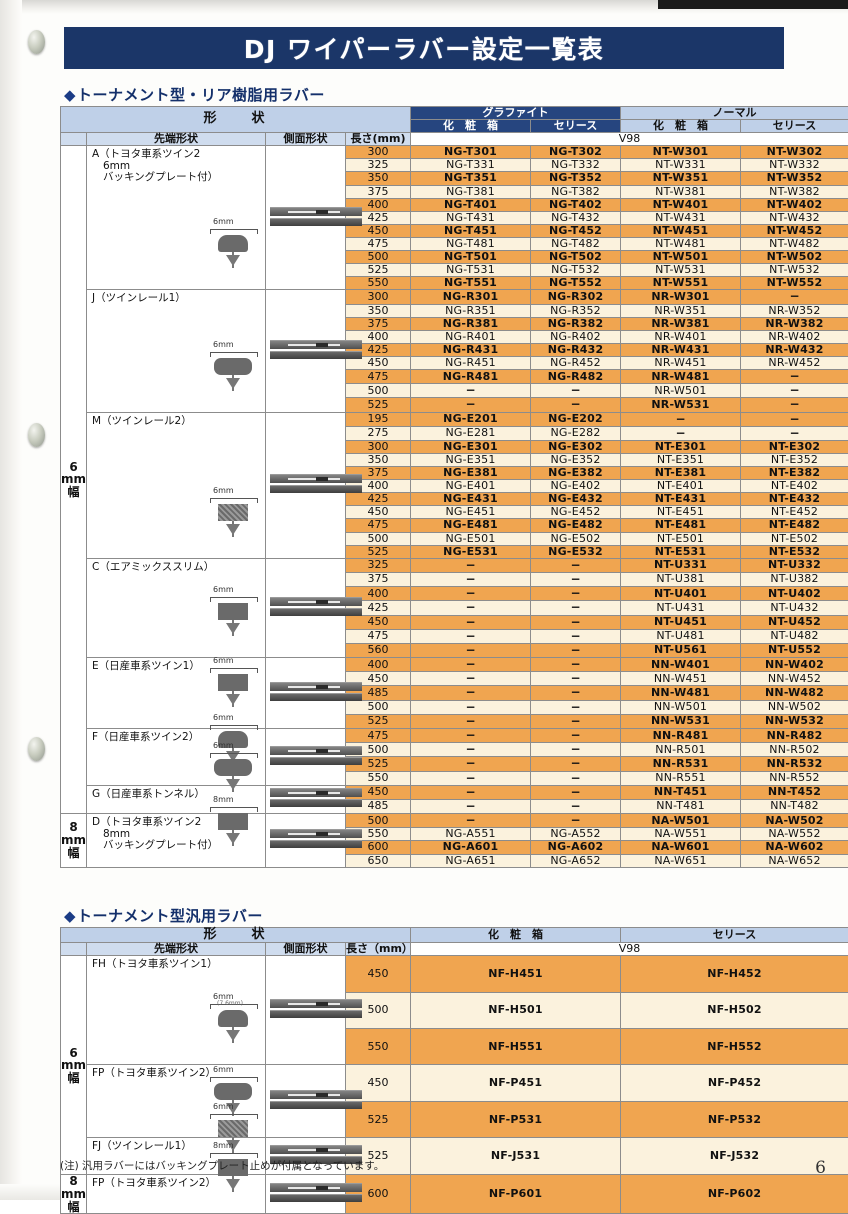  Describe the element at coordinates (378, 323) in the screenshot. I see `length-cell: 375` at that location.